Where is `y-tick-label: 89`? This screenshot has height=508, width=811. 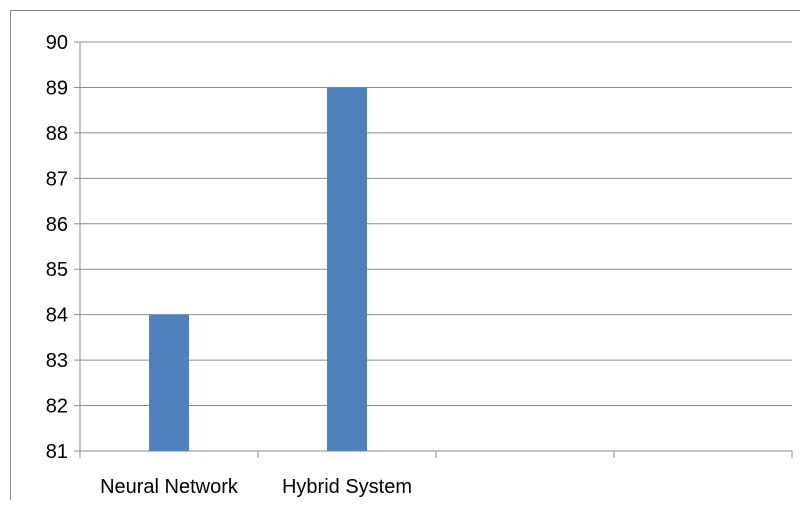
y-tick-label: 89 is located at coordinates (57, 88).